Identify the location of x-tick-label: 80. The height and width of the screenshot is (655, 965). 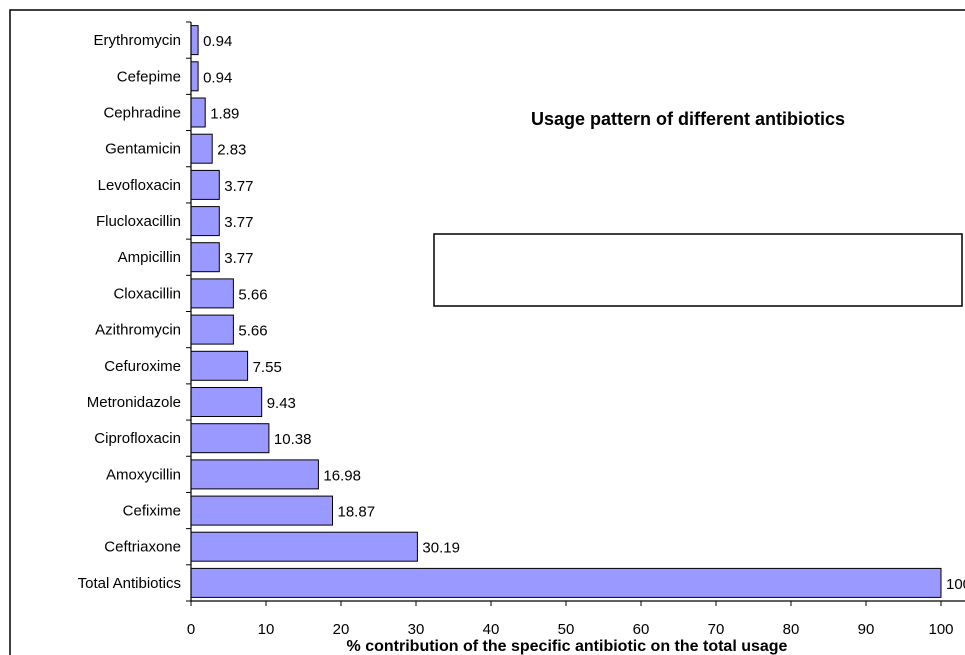
(791, 629).